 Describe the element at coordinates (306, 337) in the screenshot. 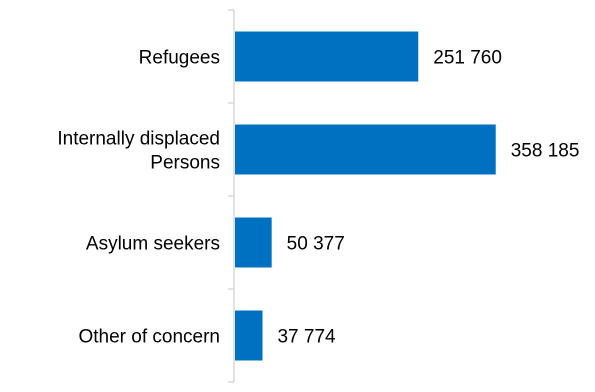

I see `data-label: 37 774` at that location.